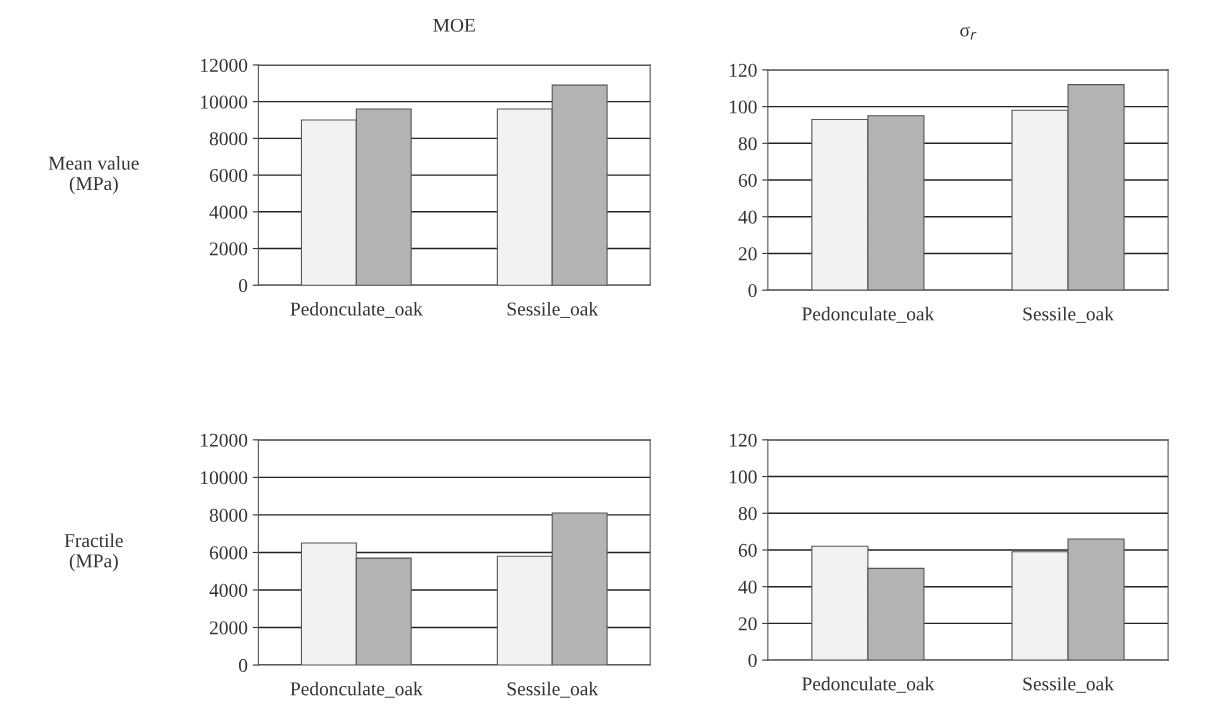 The image size is (1213, 706). Describe the element at coordinates (93, 552) in the screenshot. I see `y-axis-title: Fractile (MPa)` at that location.